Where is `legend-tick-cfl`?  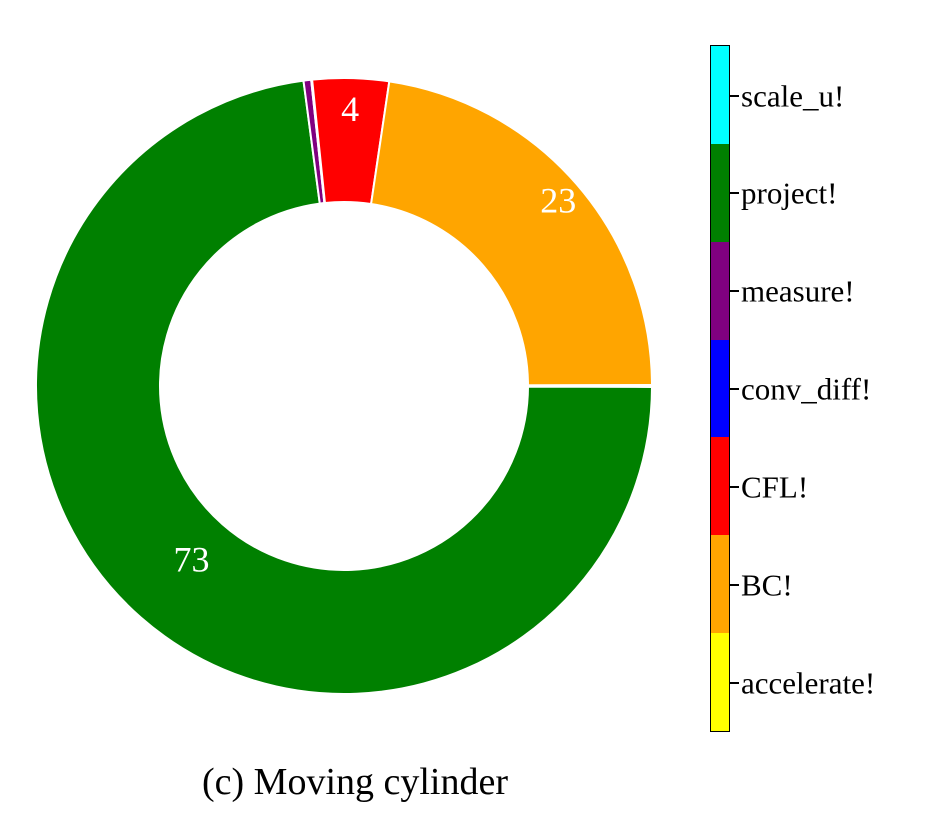 legend-tick-cfl is located at coordinates (734, 486).